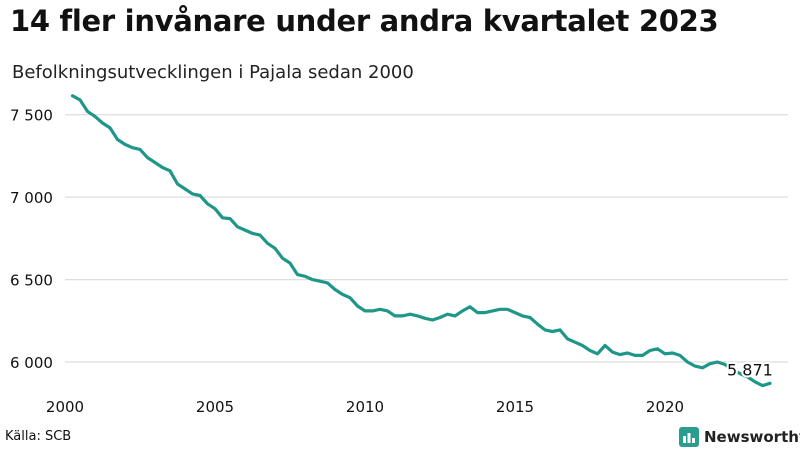 The height and width of the screenshot is (450, 800). What do you see at coordinates (38, 436) in the screenshot?
I see `source-note: Källa: SCB` at bounding box center [38, 436].